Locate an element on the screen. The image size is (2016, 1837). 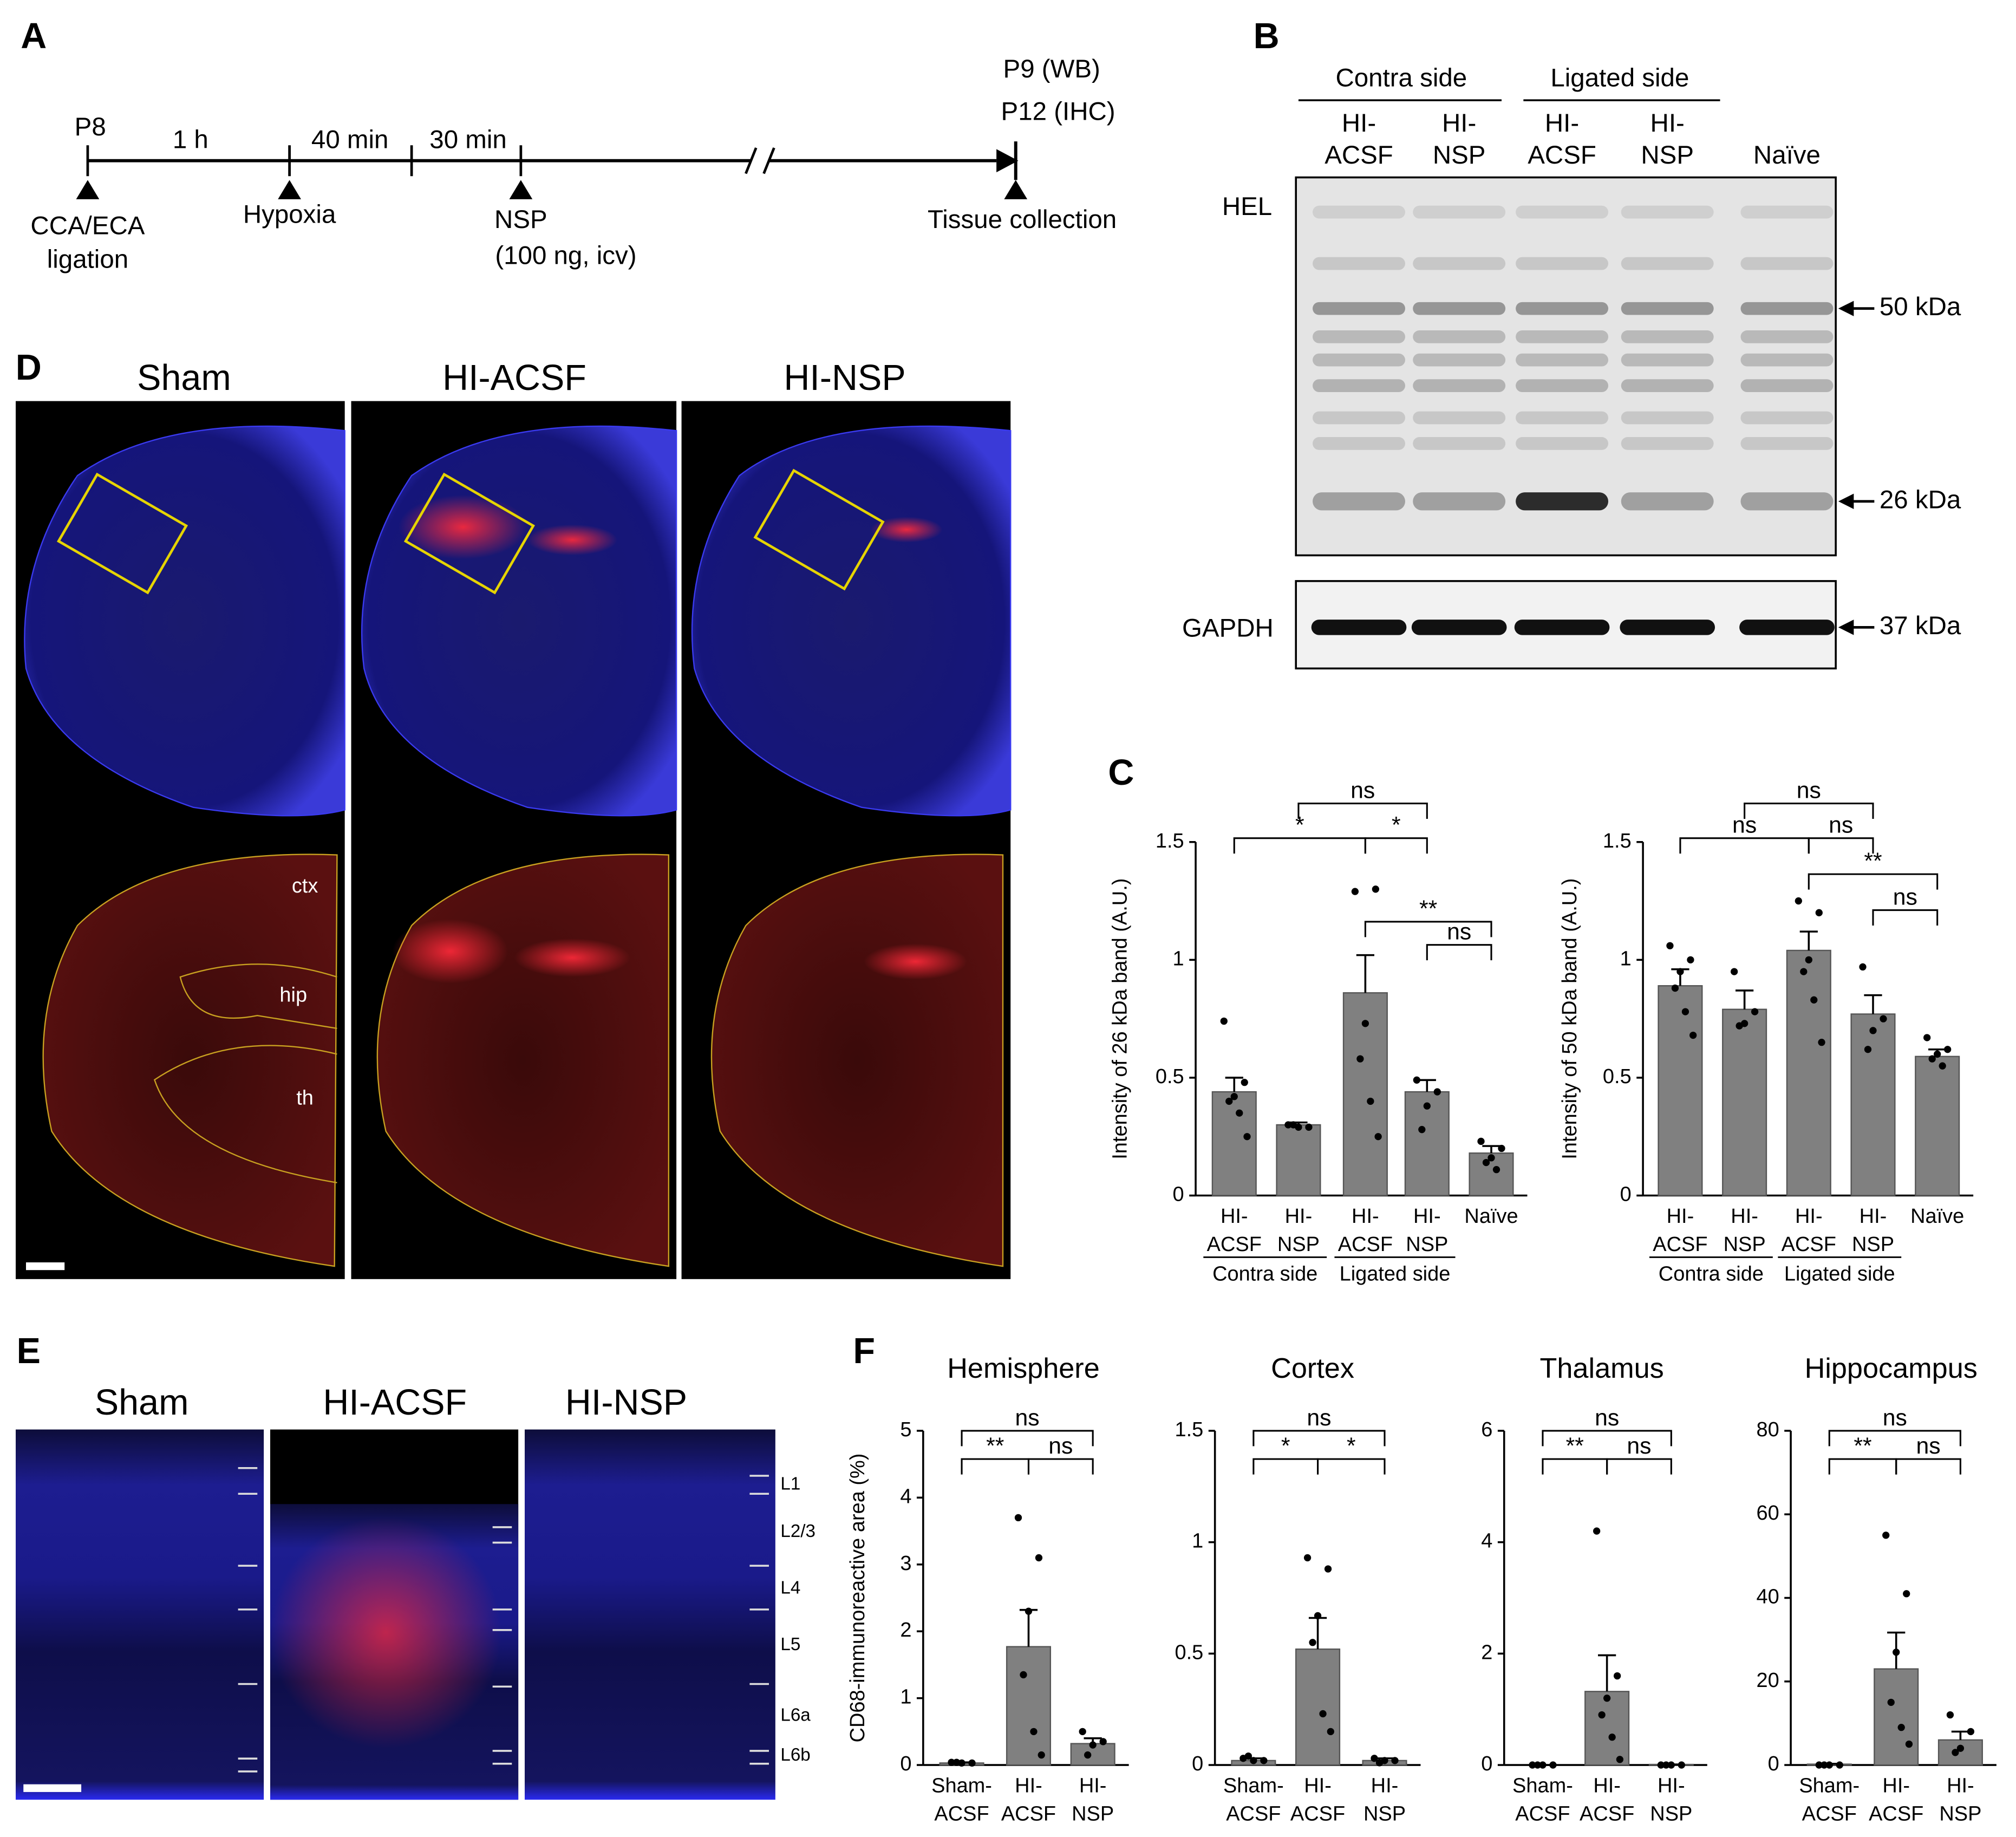
x-tick-label: Sham- is located at coordinates (1830, 1785).